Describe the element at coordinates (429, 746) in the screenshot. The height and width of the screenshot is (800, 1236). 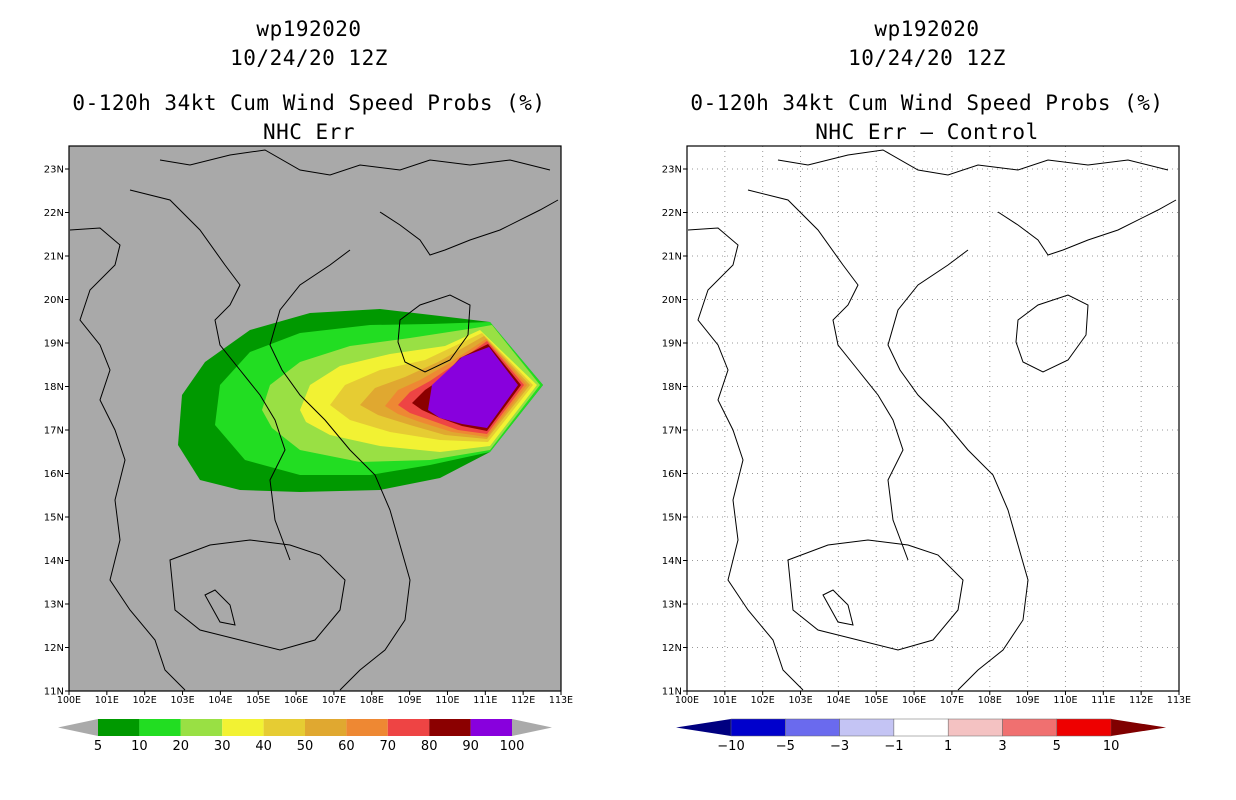
I see `colorbar-label: 80` at that location.